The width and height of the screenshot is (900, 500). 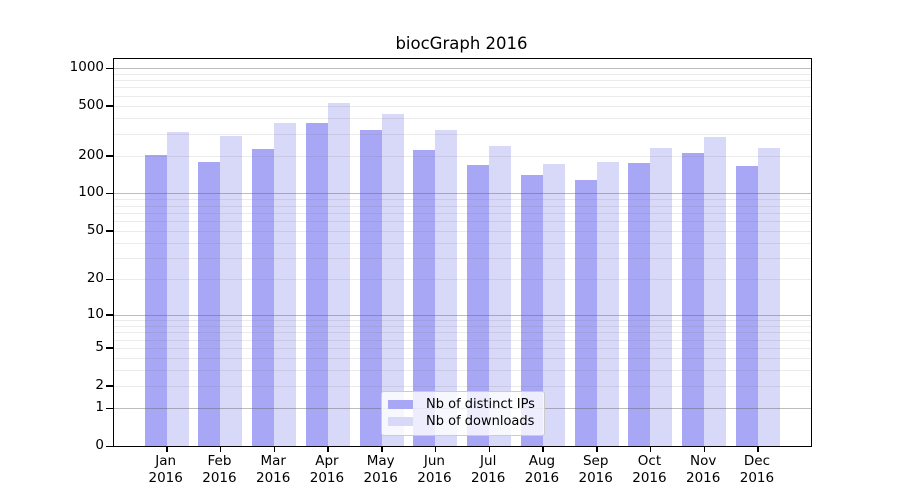 I want to click on x-tick-label-may: May 2016, so click(x=381, y=470).